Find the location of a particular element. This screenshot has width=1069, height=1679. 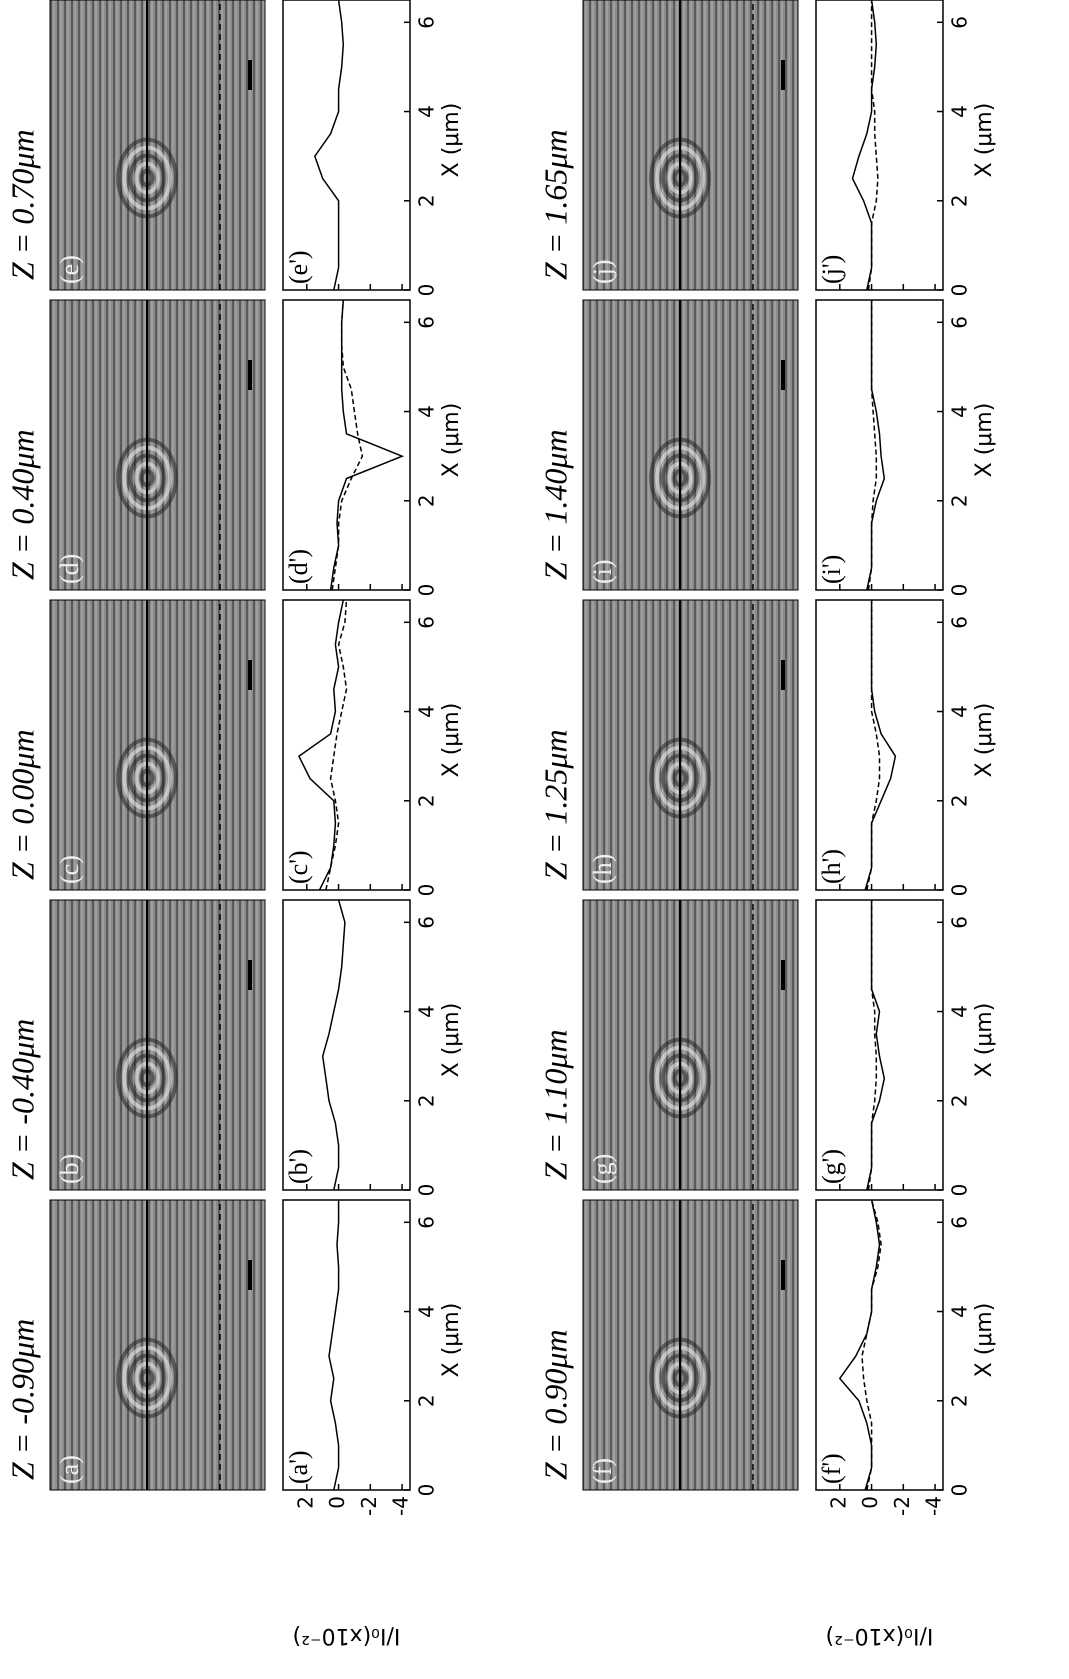

panel: Z = 0.00μm (c) 0 2 4 6 X (μm) (c') is located at coordinates (234, 748).